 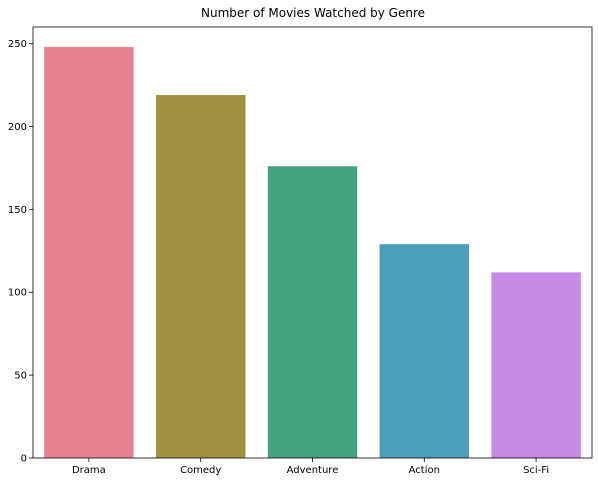 I want to click on y-tick-label: 50, so click(x=20, y=376).